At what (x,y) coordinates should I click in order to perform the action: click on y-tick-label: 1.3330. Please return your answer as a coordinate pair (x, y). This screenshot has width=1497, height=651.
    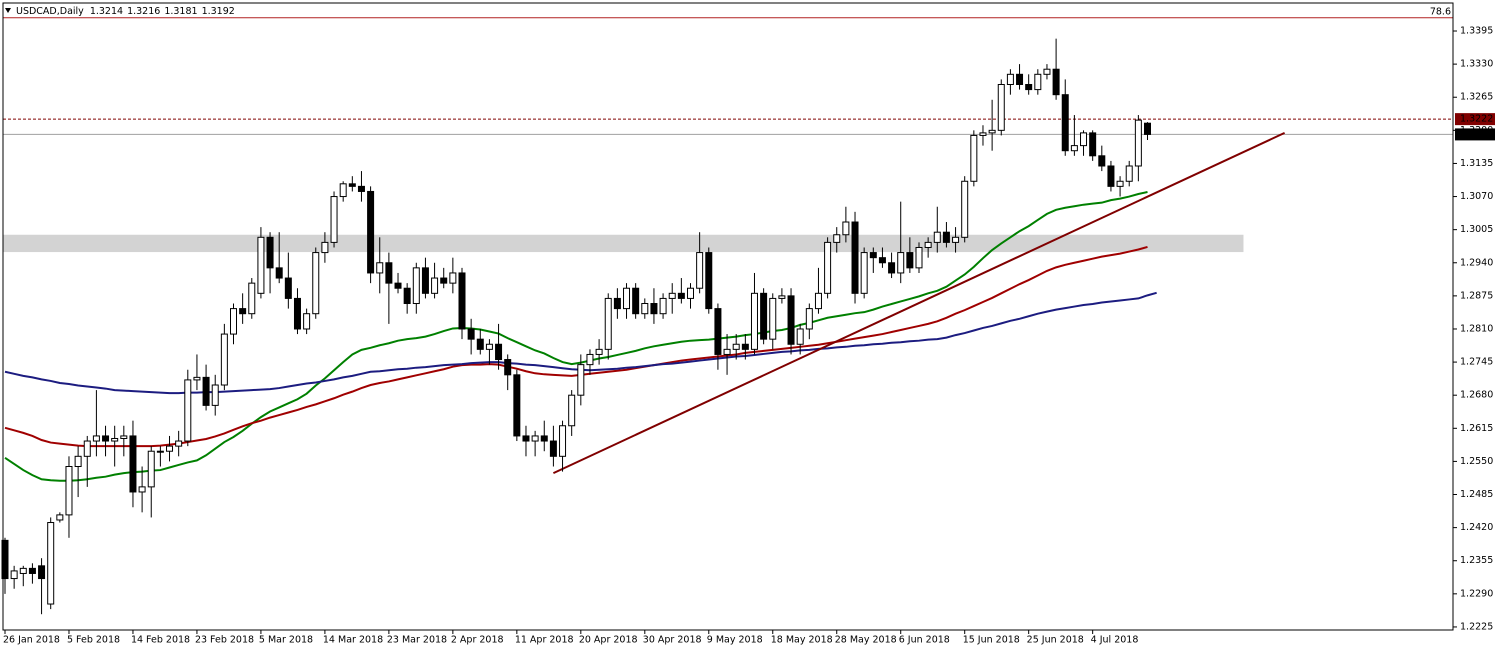
    Looking at the image, I should click on (1476, 64).